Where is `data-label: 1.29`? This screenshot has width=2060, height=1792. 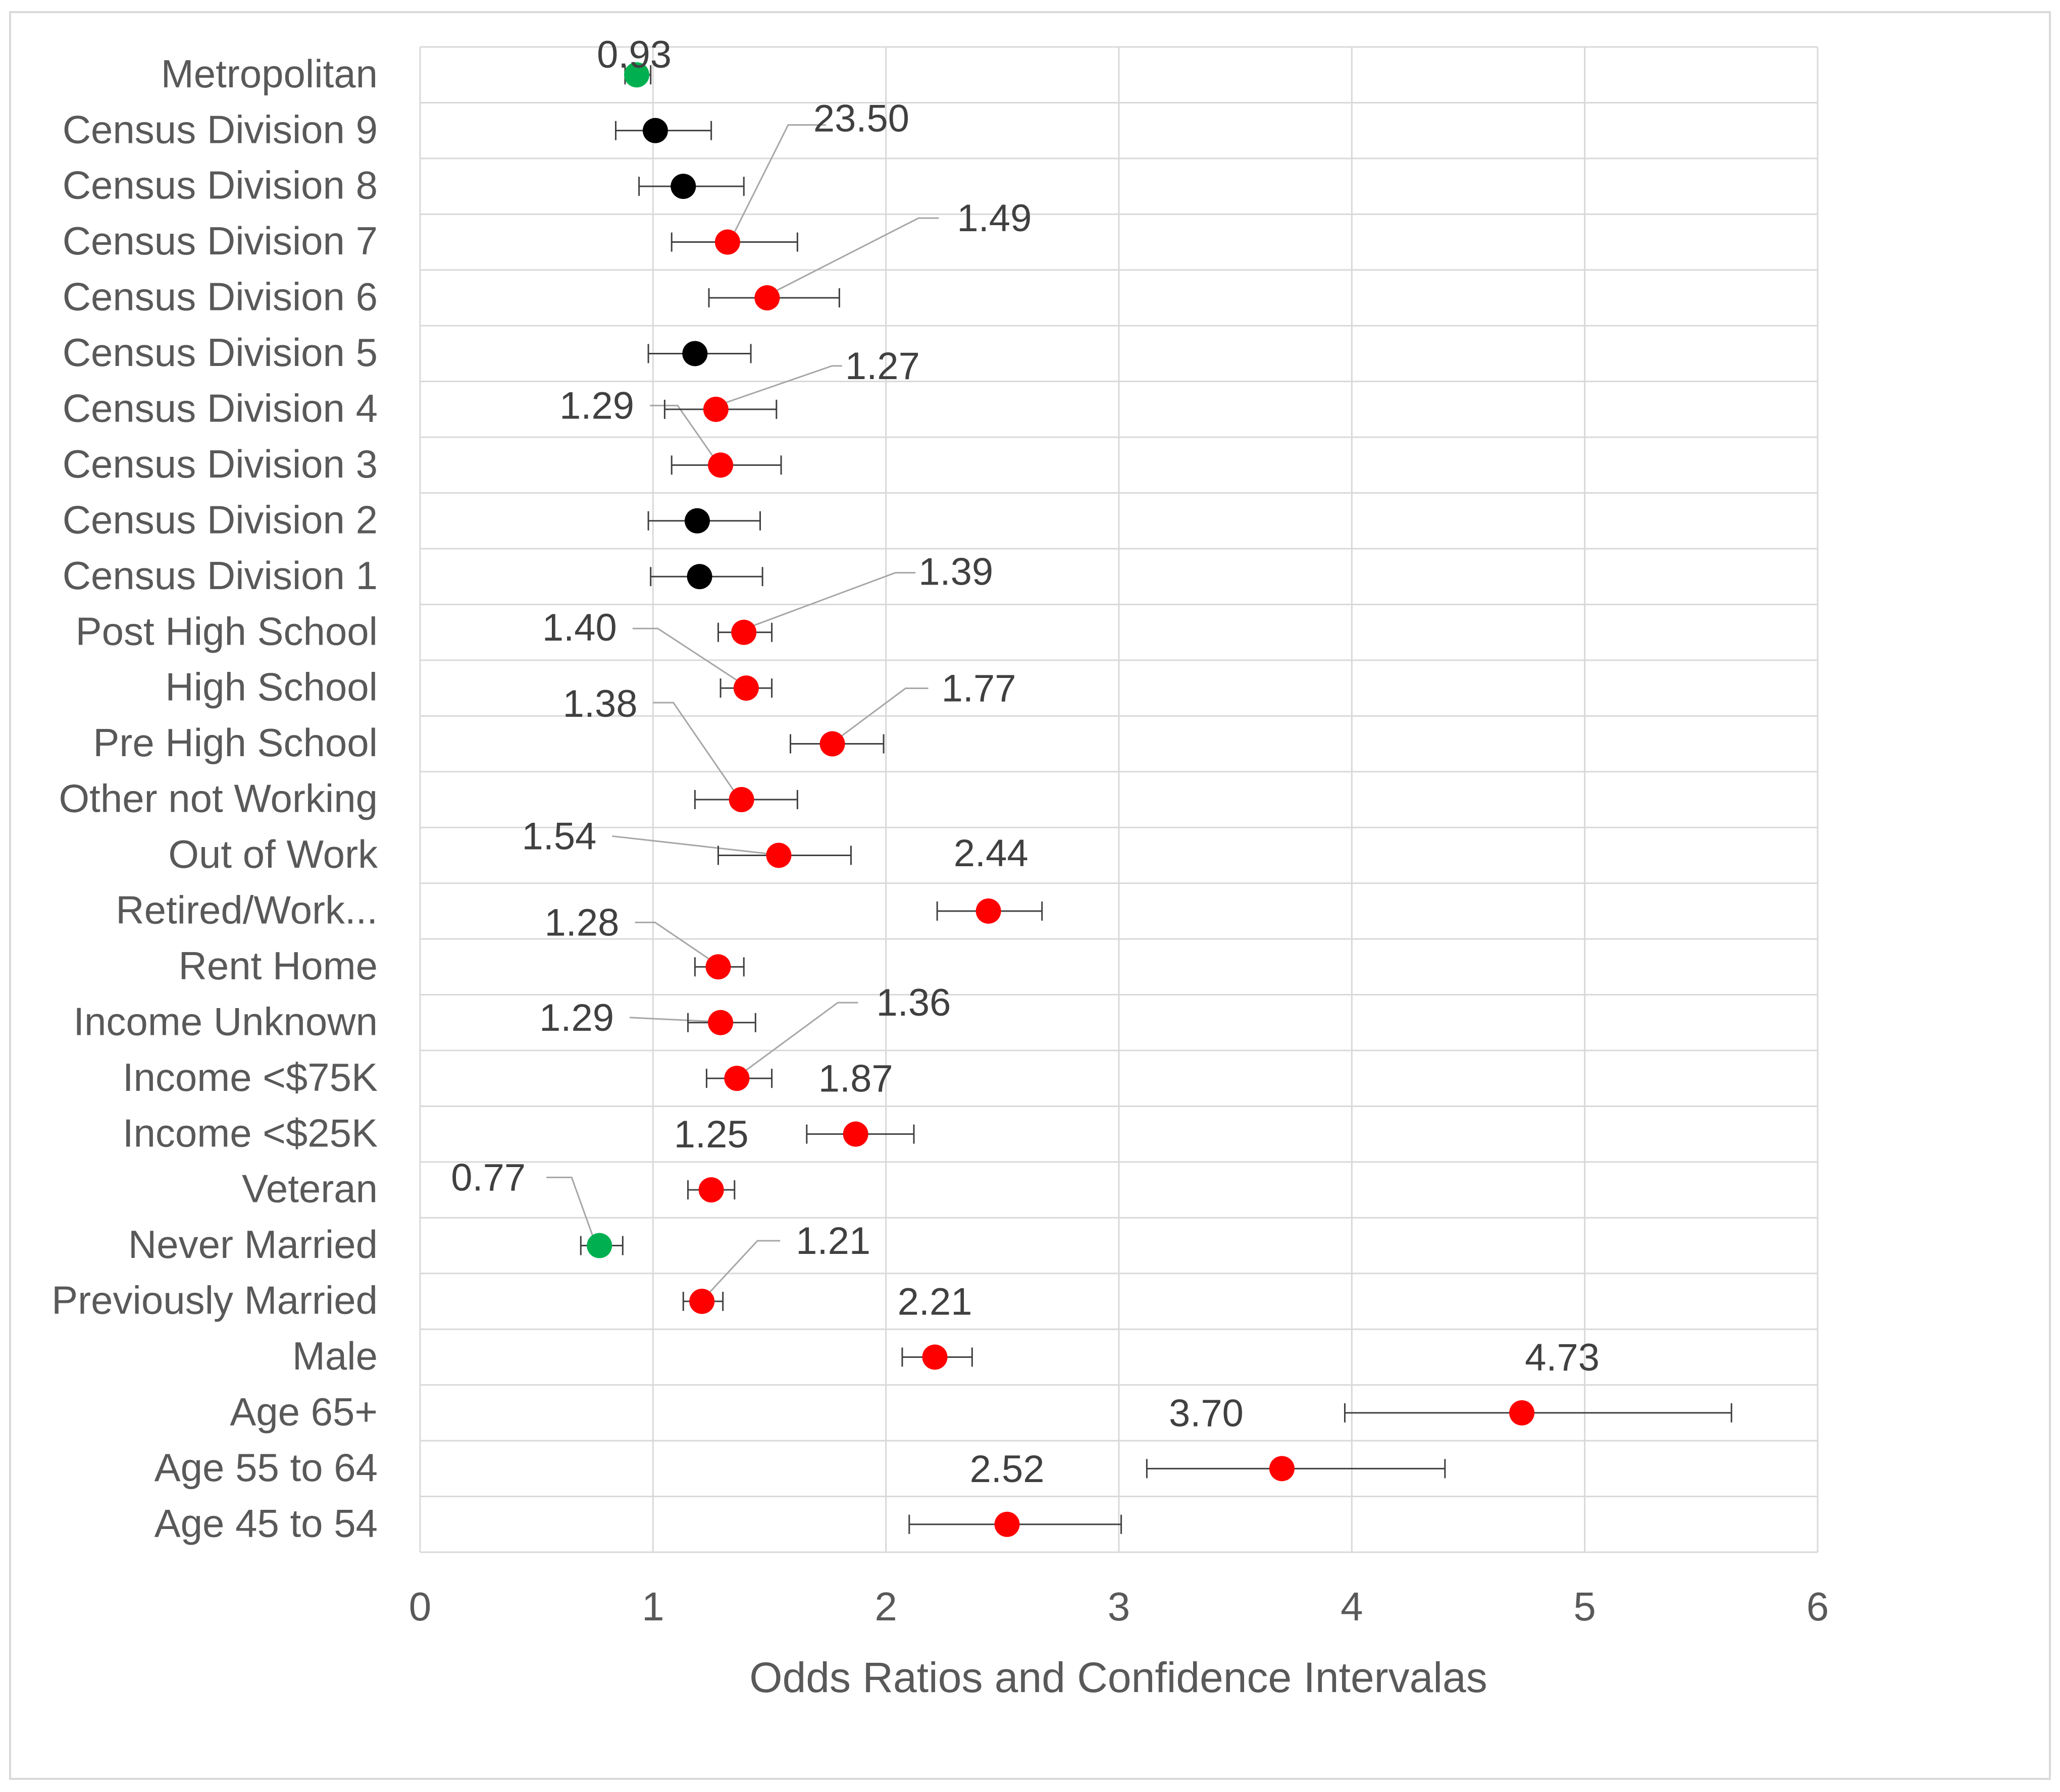
data-label: 1.29 is located at coordinates (576, 1017).